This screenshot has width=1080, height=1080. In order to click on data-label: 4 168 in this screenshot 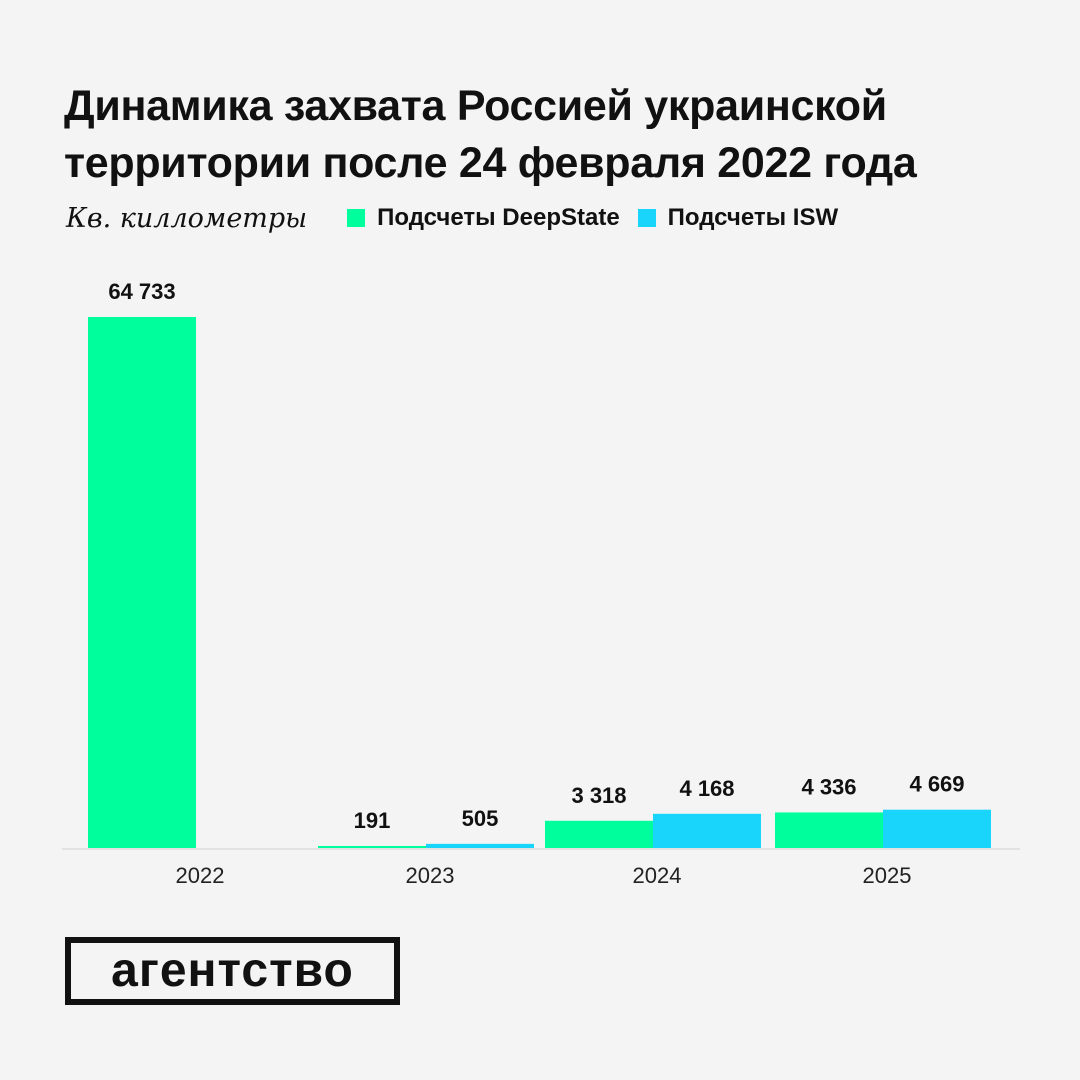, I will do `click(706, 788)`.